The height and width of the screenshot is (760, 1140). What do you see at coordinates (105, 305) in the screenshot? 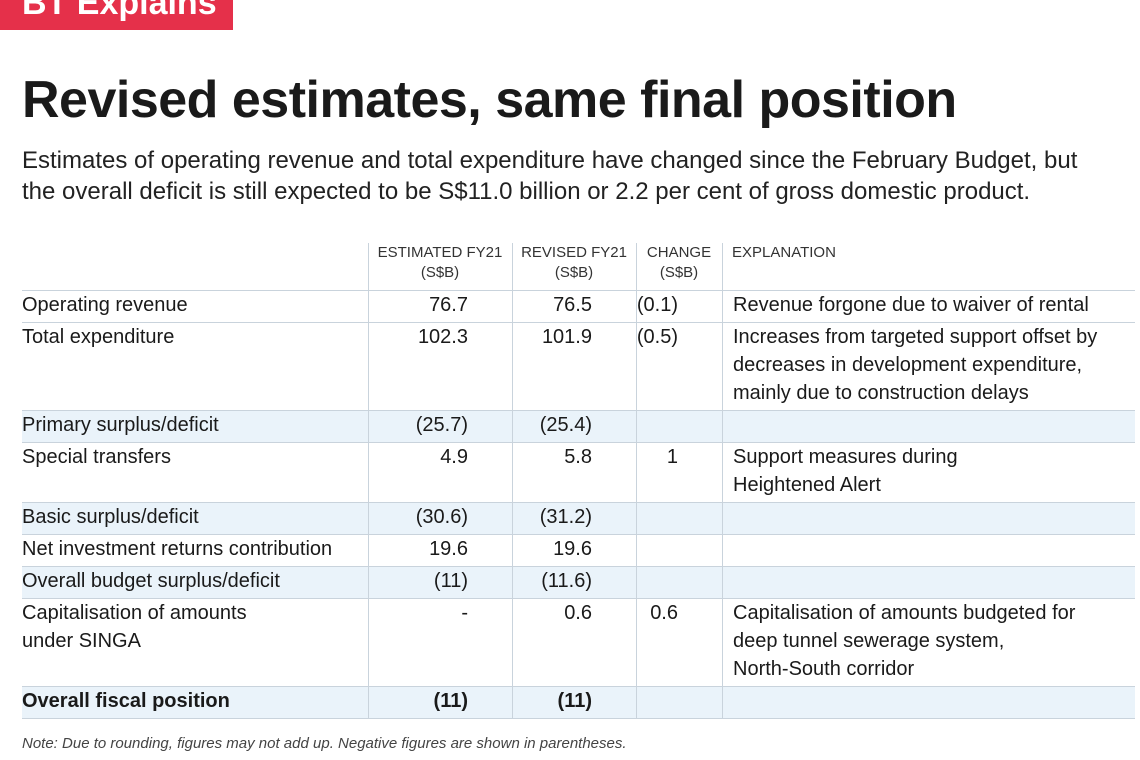
I see `row-label: Operating revenue` at bounding box center [105, 305].